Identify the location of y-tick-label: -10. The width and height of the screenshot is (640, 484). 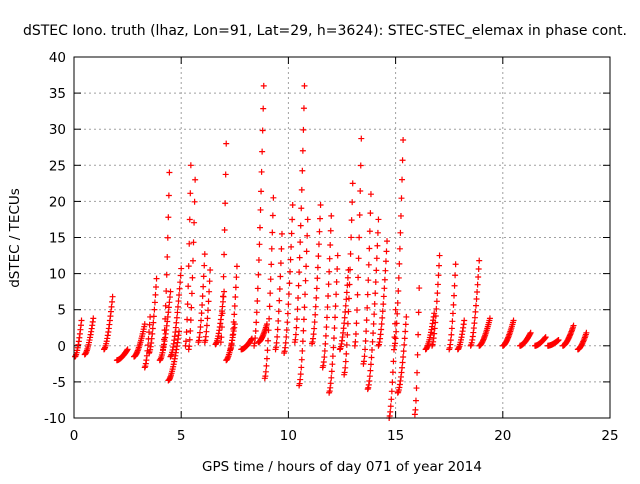
(55, 419).